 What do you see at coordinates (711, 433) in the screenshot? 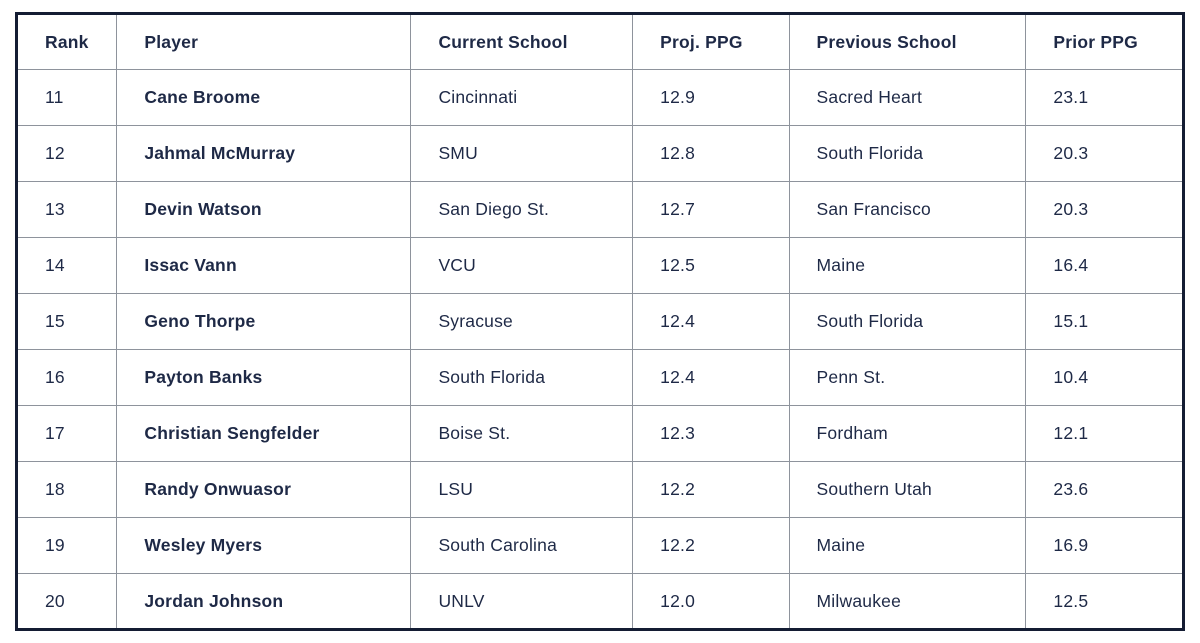
I see `proj-ppg-cell: 12.3` at bounding box center [711, 433].